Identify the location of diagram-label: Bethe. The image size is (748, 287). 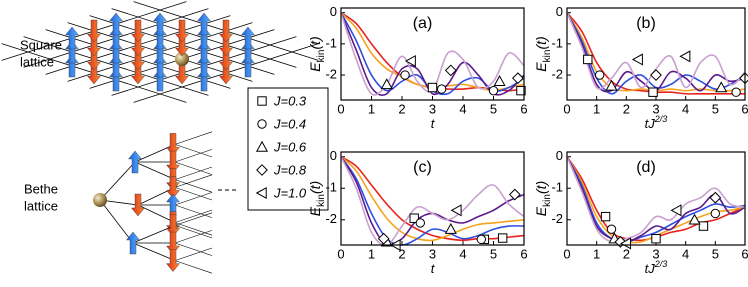
(41, 188).